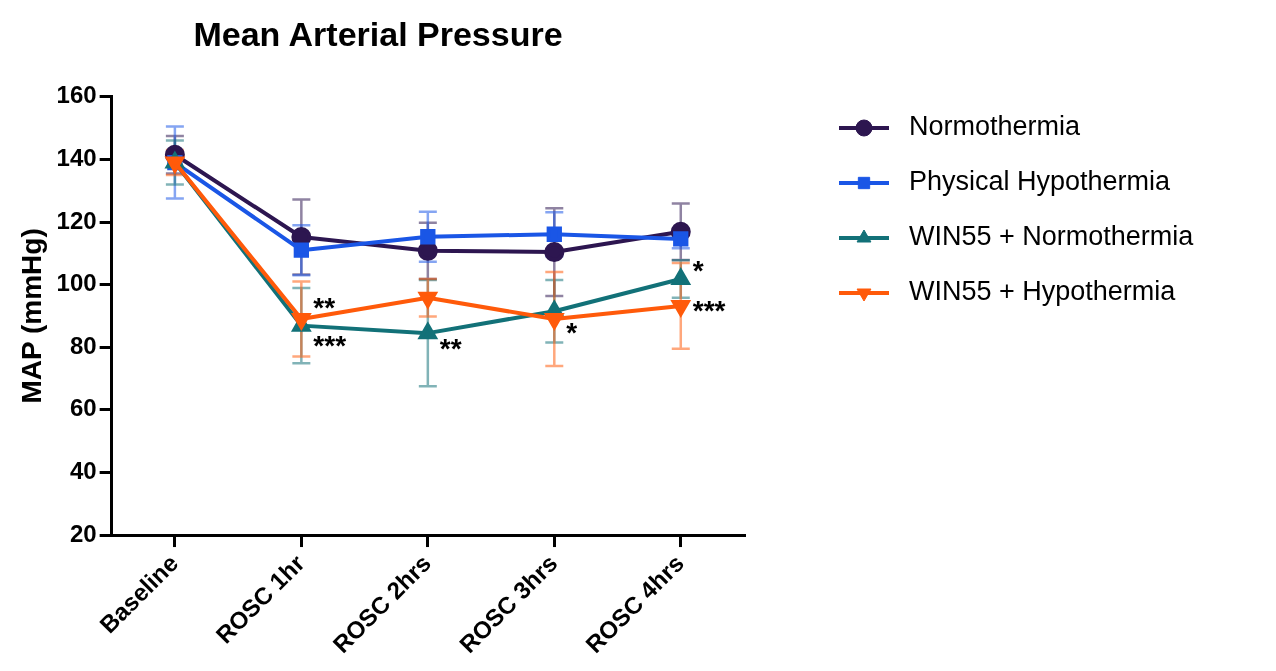  I want to click on legend-label: Physical Hypothermia, so click(1040, 181).